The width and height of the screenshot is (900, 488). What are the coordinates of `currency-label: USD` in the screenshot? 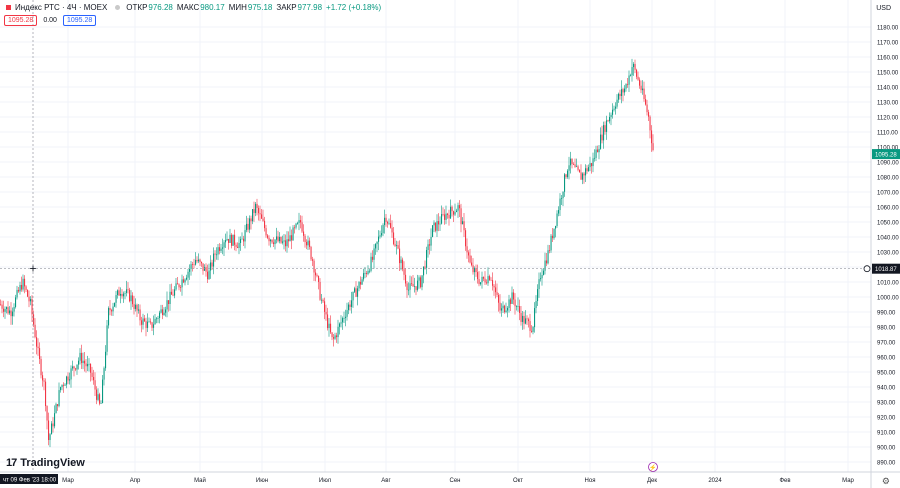 It's located at (883, 8).